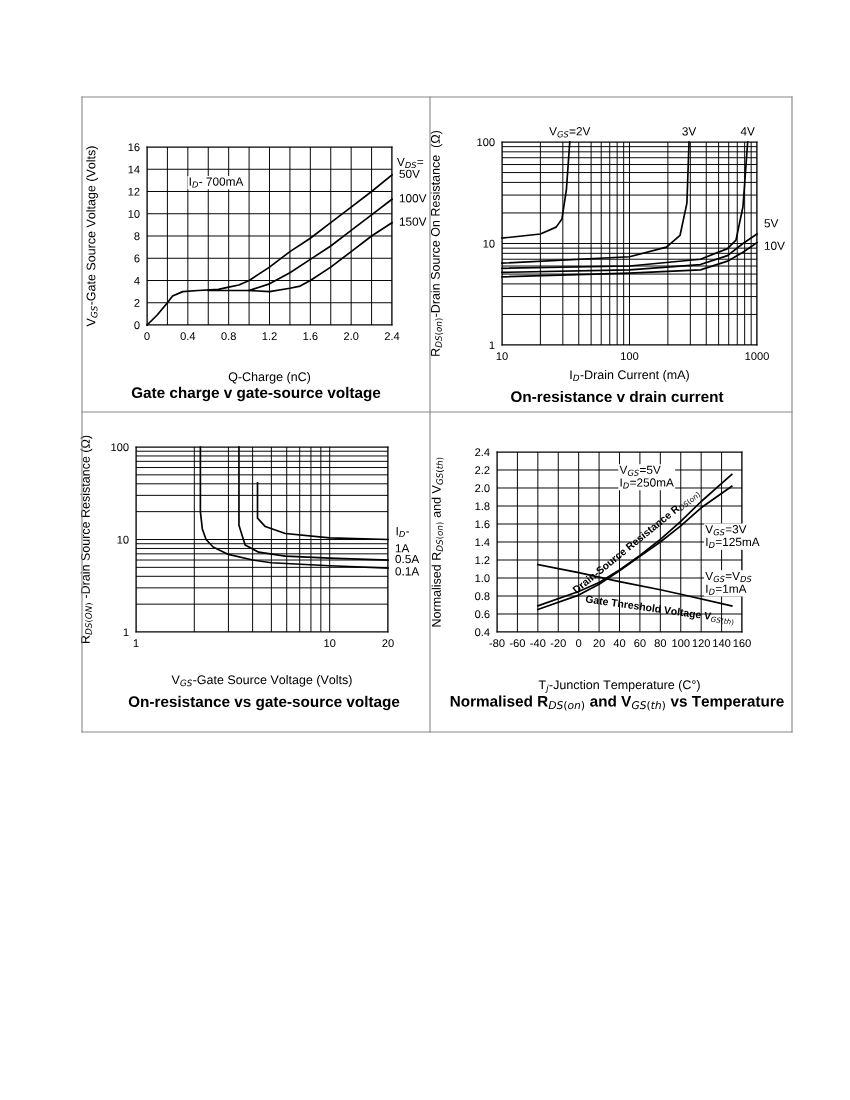 Image resolution: width=850 pixels, height=1100 pixels. What do you see at coordinates (482, 632) in the screenshot?
I see `y-tick-label: 0.4` at bounding box center [482, 632].